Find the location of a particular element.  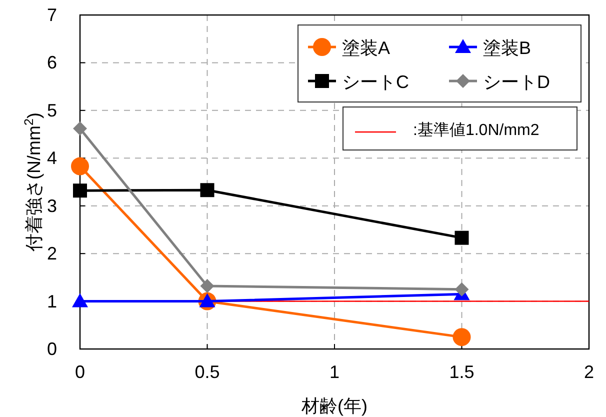

y-tick-label: 1 is located at coordinates (52, 301).